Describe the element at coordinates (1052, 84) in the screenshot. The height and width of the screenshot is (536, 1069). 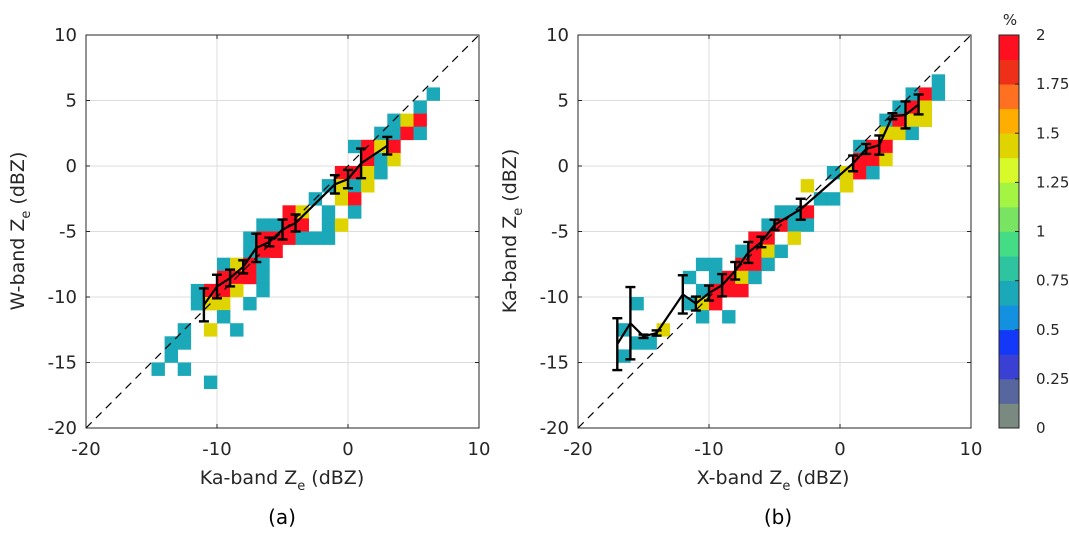
I see `colorbar-tick-label: 1.75` at that location.